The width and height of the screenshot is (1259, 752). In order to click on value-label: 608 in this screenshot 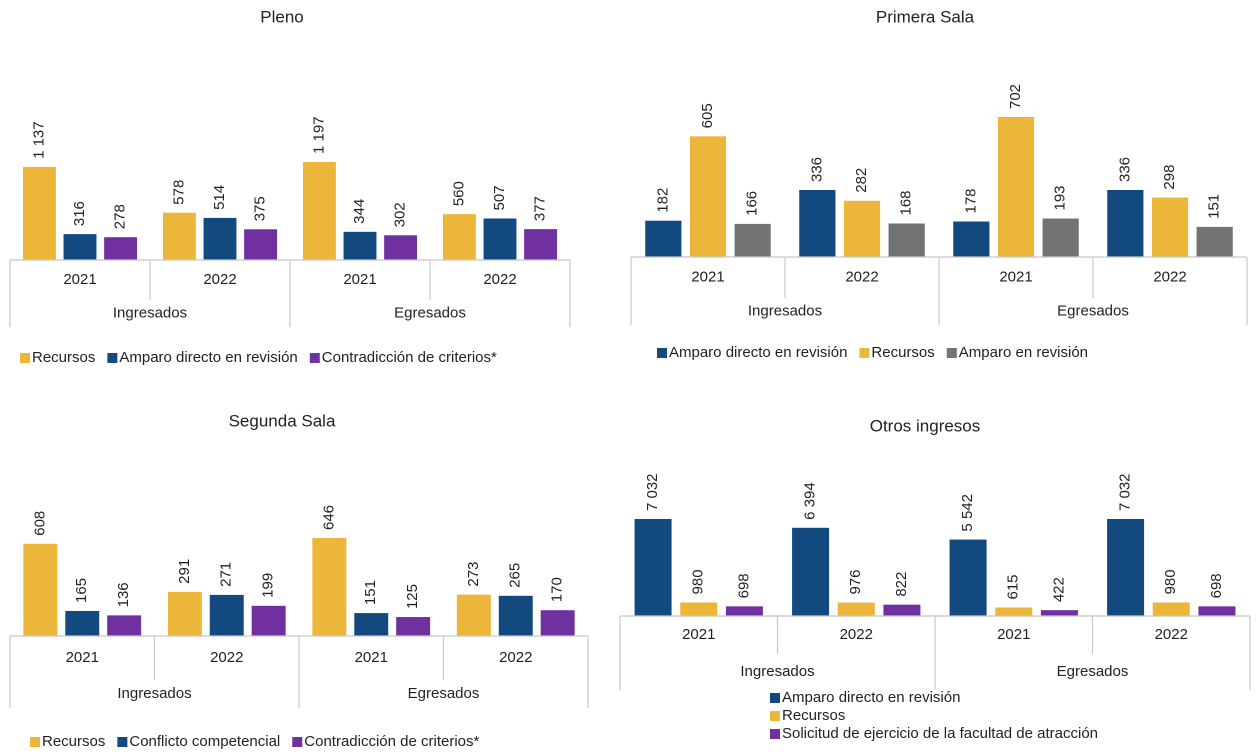, I will do `click(39, 523)`.